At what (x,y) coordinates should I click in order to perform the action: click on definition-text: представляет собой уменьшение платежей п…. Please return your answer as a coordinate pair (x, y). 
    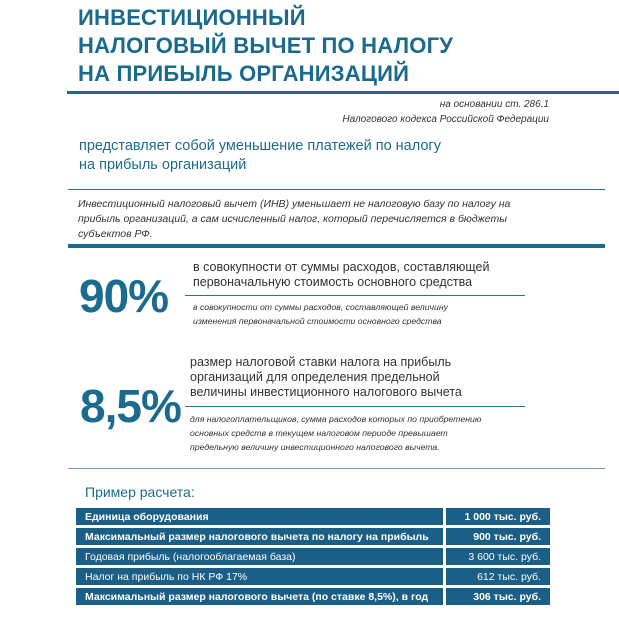
    Looking at the image, I should click on (314, 156).